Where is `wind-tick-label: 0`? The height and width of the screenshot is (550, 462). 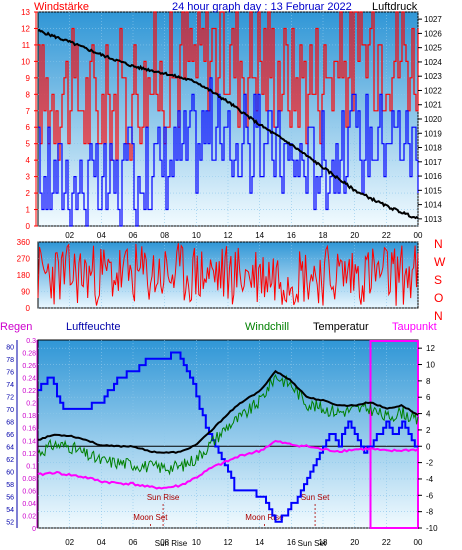
wind-tick-label: 0 is located at coordinates (28, 226).